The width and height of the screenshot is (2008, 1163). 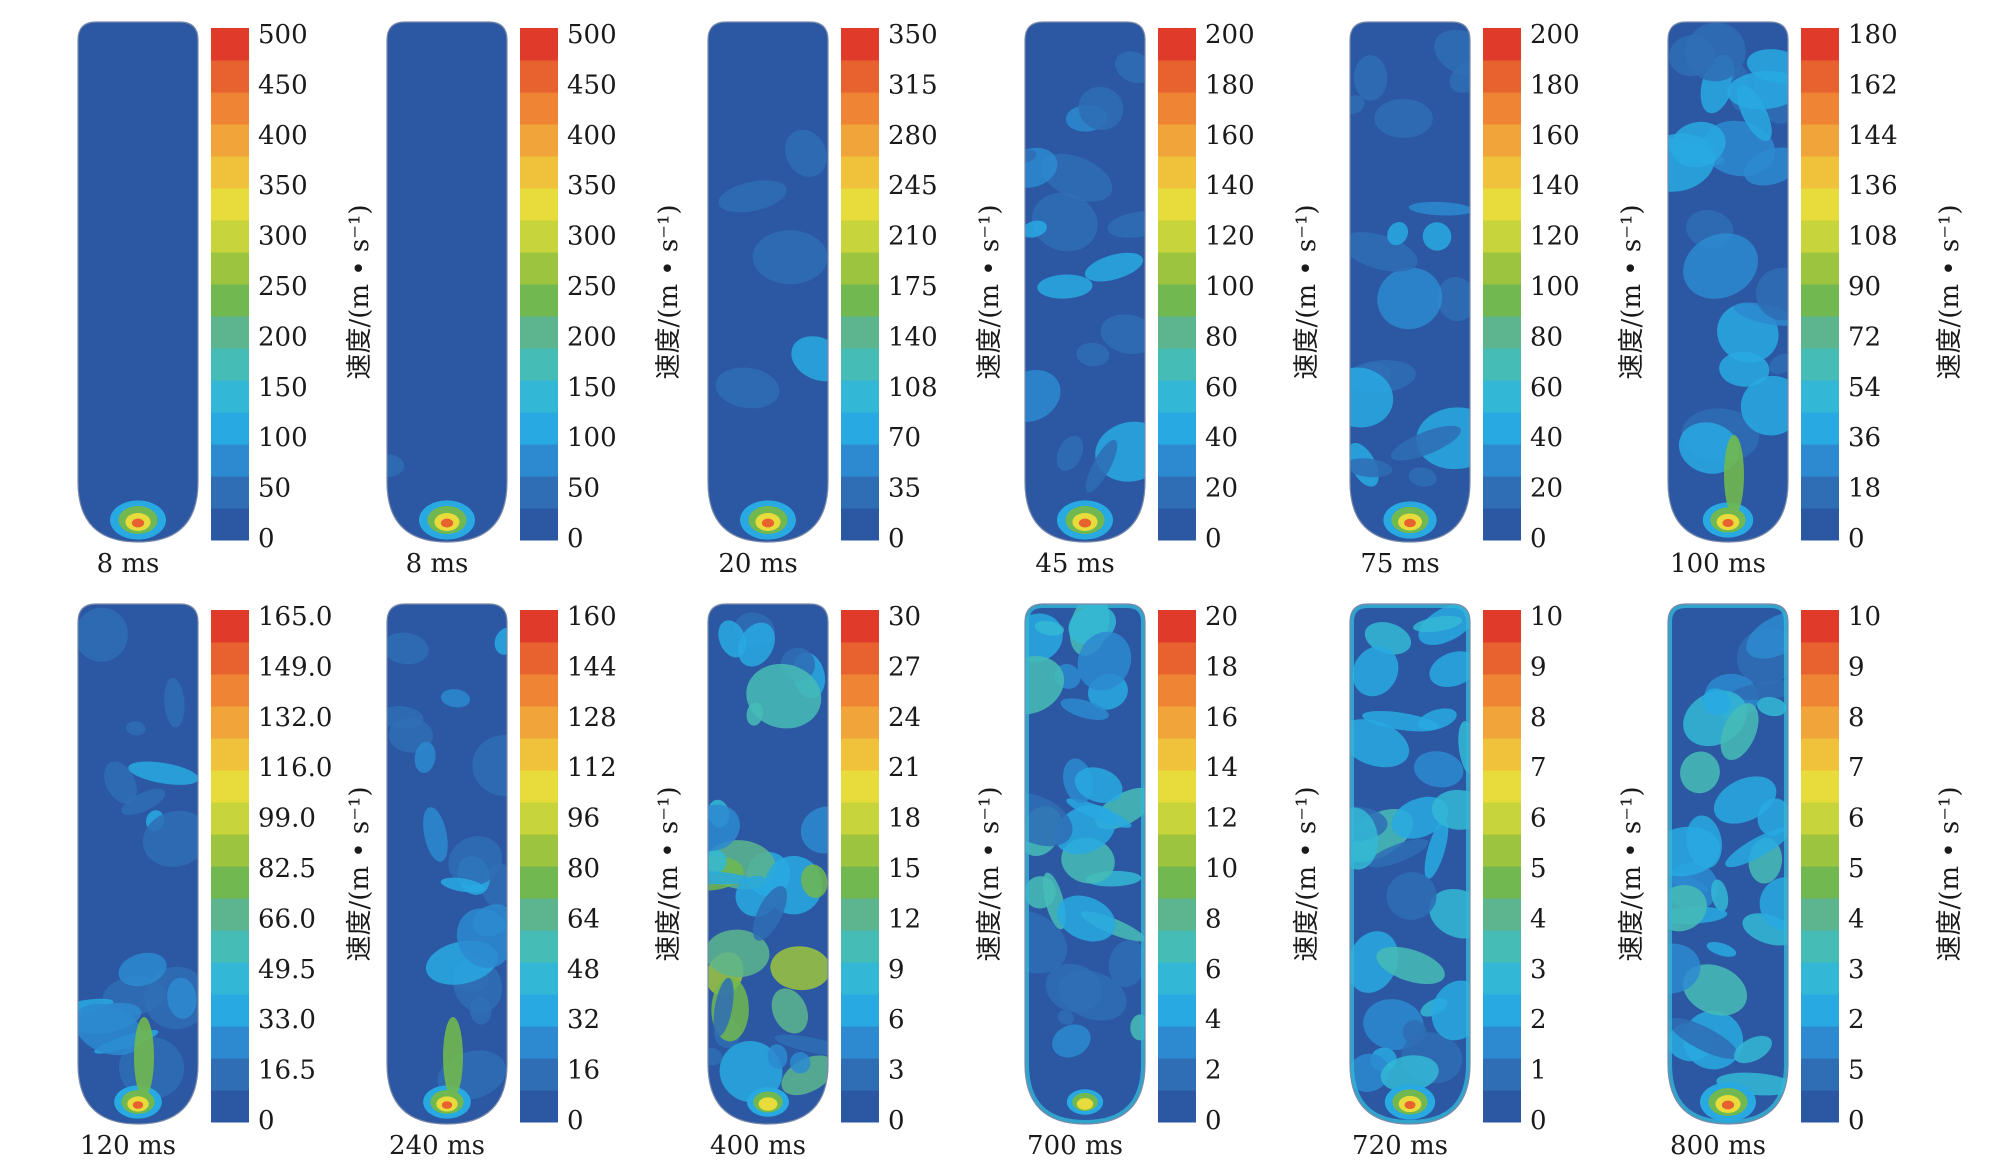 I want to click on colorbar-tick-label: 66.0, so click(x=287, y=919).